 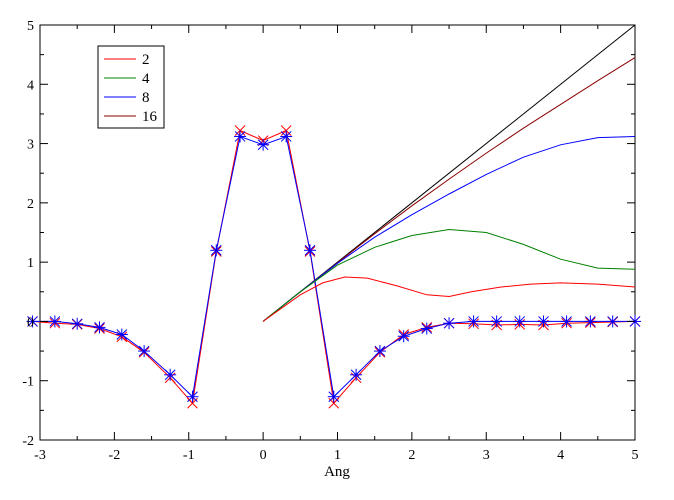 I want to click on x-tick-label: 5, so click(x=635, y=455).